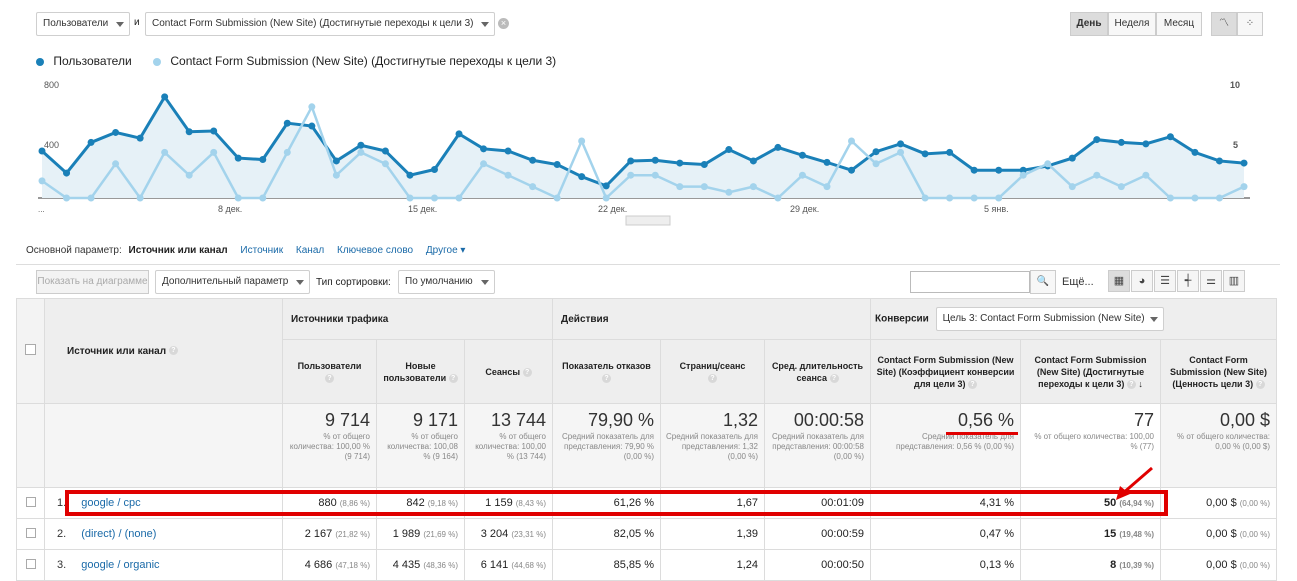 This screenshot has height=581, width=1297. I want to click on plot-rows-button: Показать на диаграмме, so click(92, 282).